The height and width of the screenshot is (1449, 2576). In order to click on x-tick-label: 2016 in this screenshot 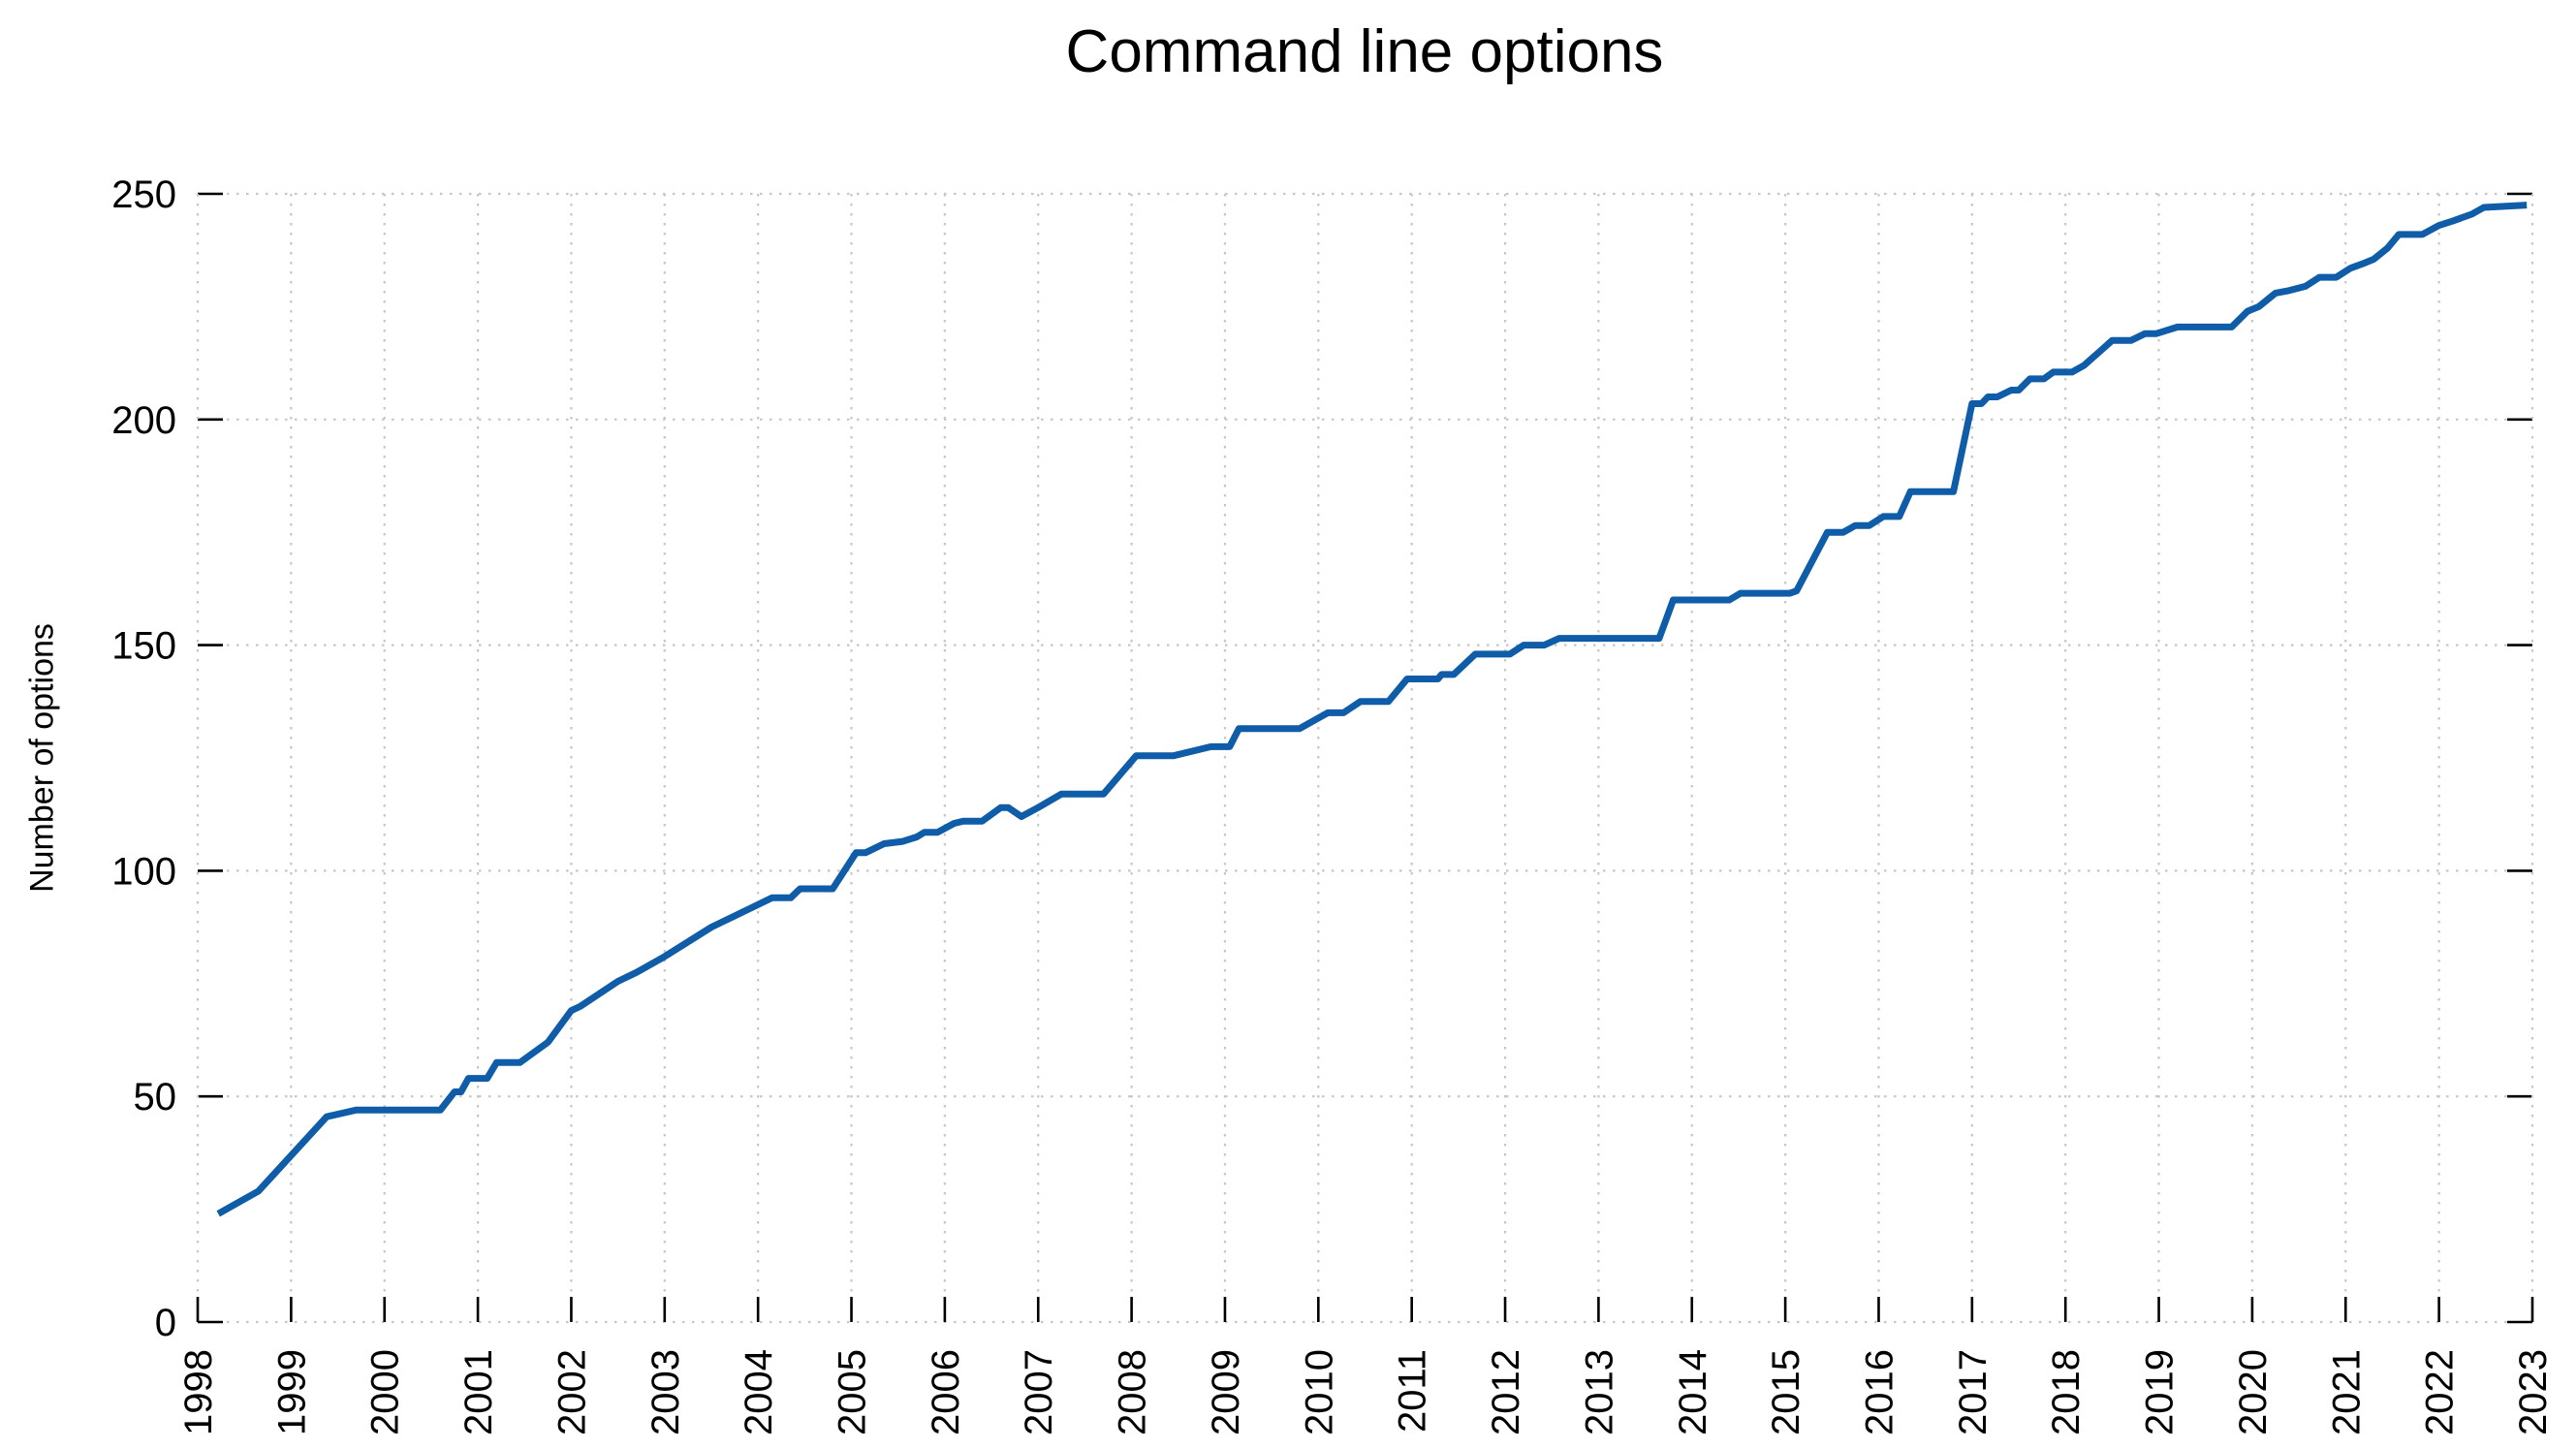, I will do `click(1879, 1392)`.